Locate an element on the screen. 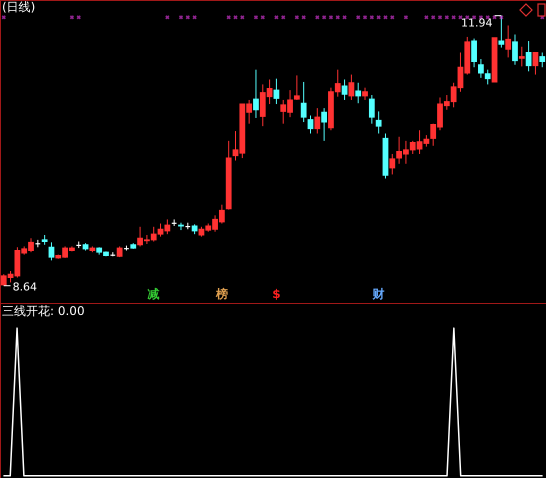 The width and height of the screenshot is (546, 478). chart-title: (日线) is located at coordinates (19, 7).